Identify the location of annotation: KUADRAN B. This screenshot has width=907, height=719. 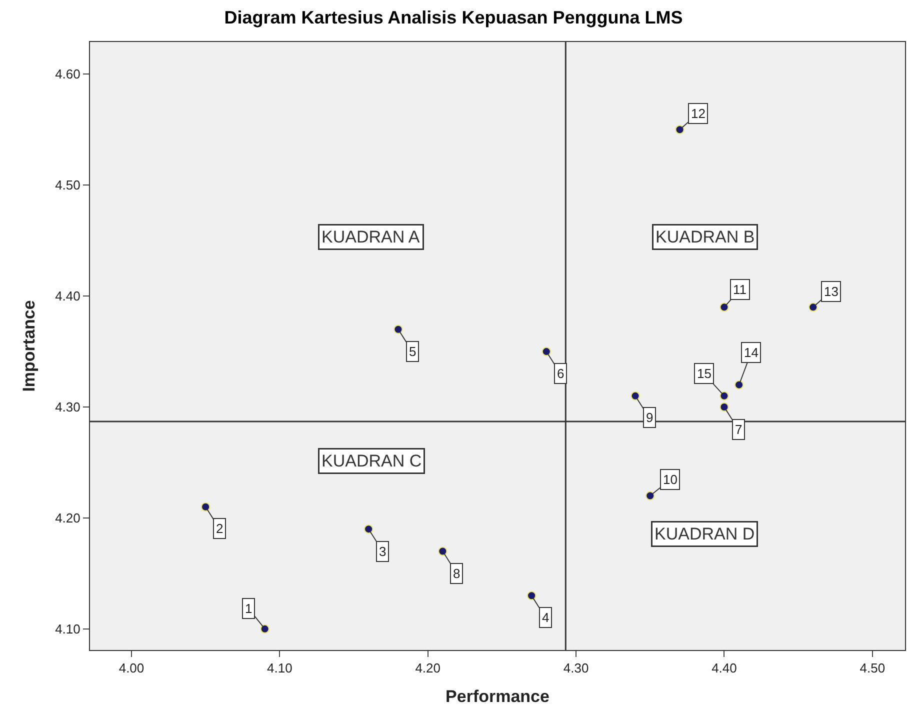
(705, 237).